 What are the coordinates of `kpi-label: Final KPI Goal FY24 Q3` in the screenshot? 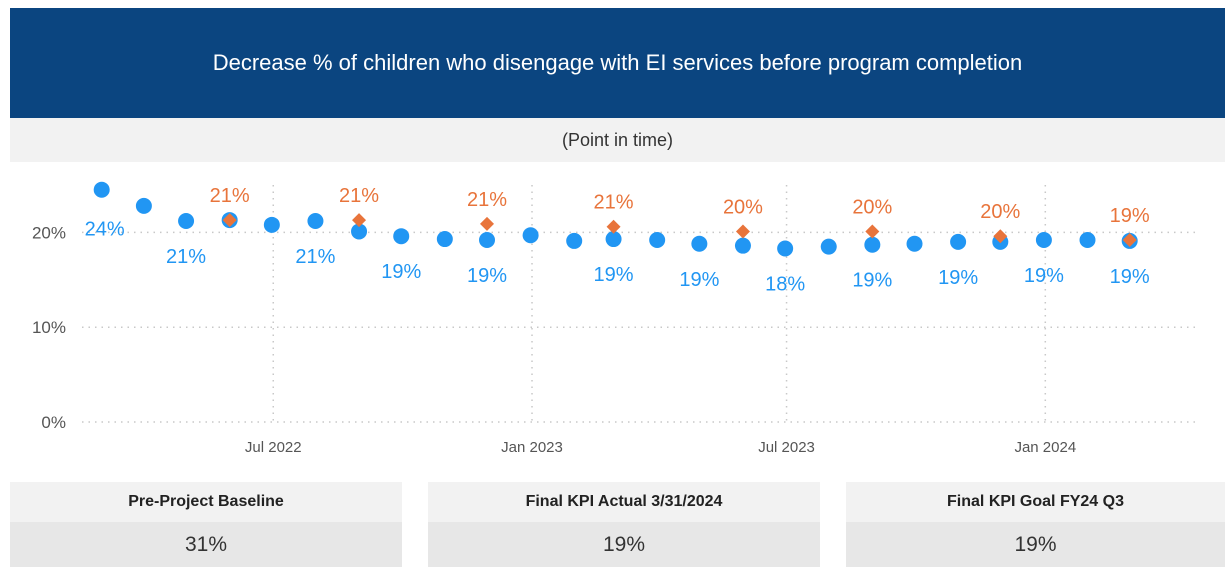 It's located at (1035, 502).